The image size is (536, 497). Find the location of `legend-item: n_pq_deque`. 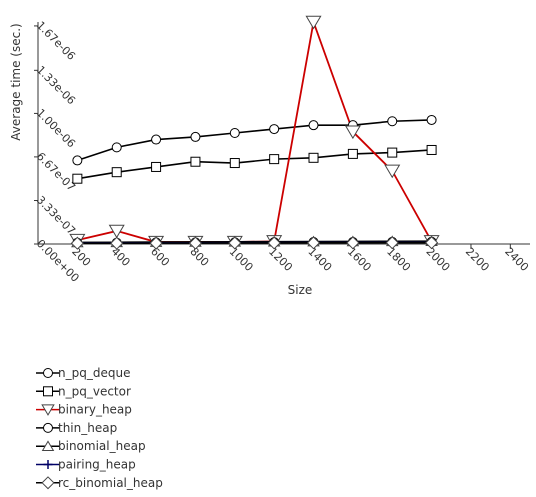

legend-item: n_pq_deque is located at coordinates (83, 373).